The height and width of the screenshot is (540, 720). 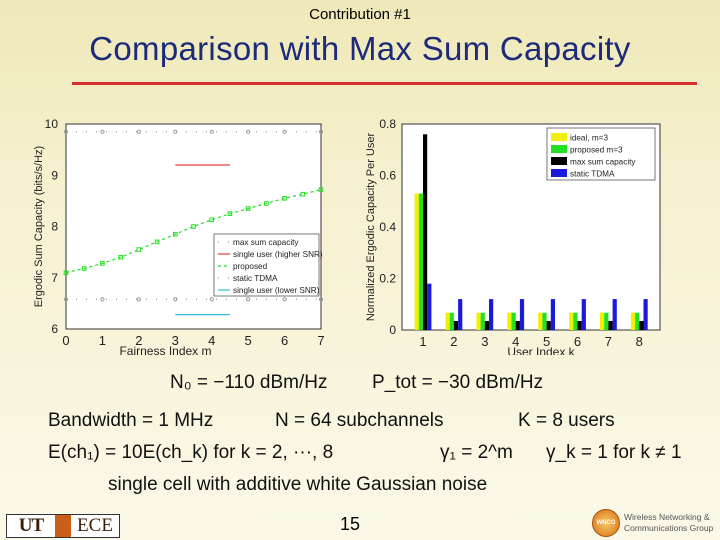 What do you see at coordinates (278, 254) in the screenshot?
I see `legend-label: single user (higher SNR)` at bounding box center [278, 254].